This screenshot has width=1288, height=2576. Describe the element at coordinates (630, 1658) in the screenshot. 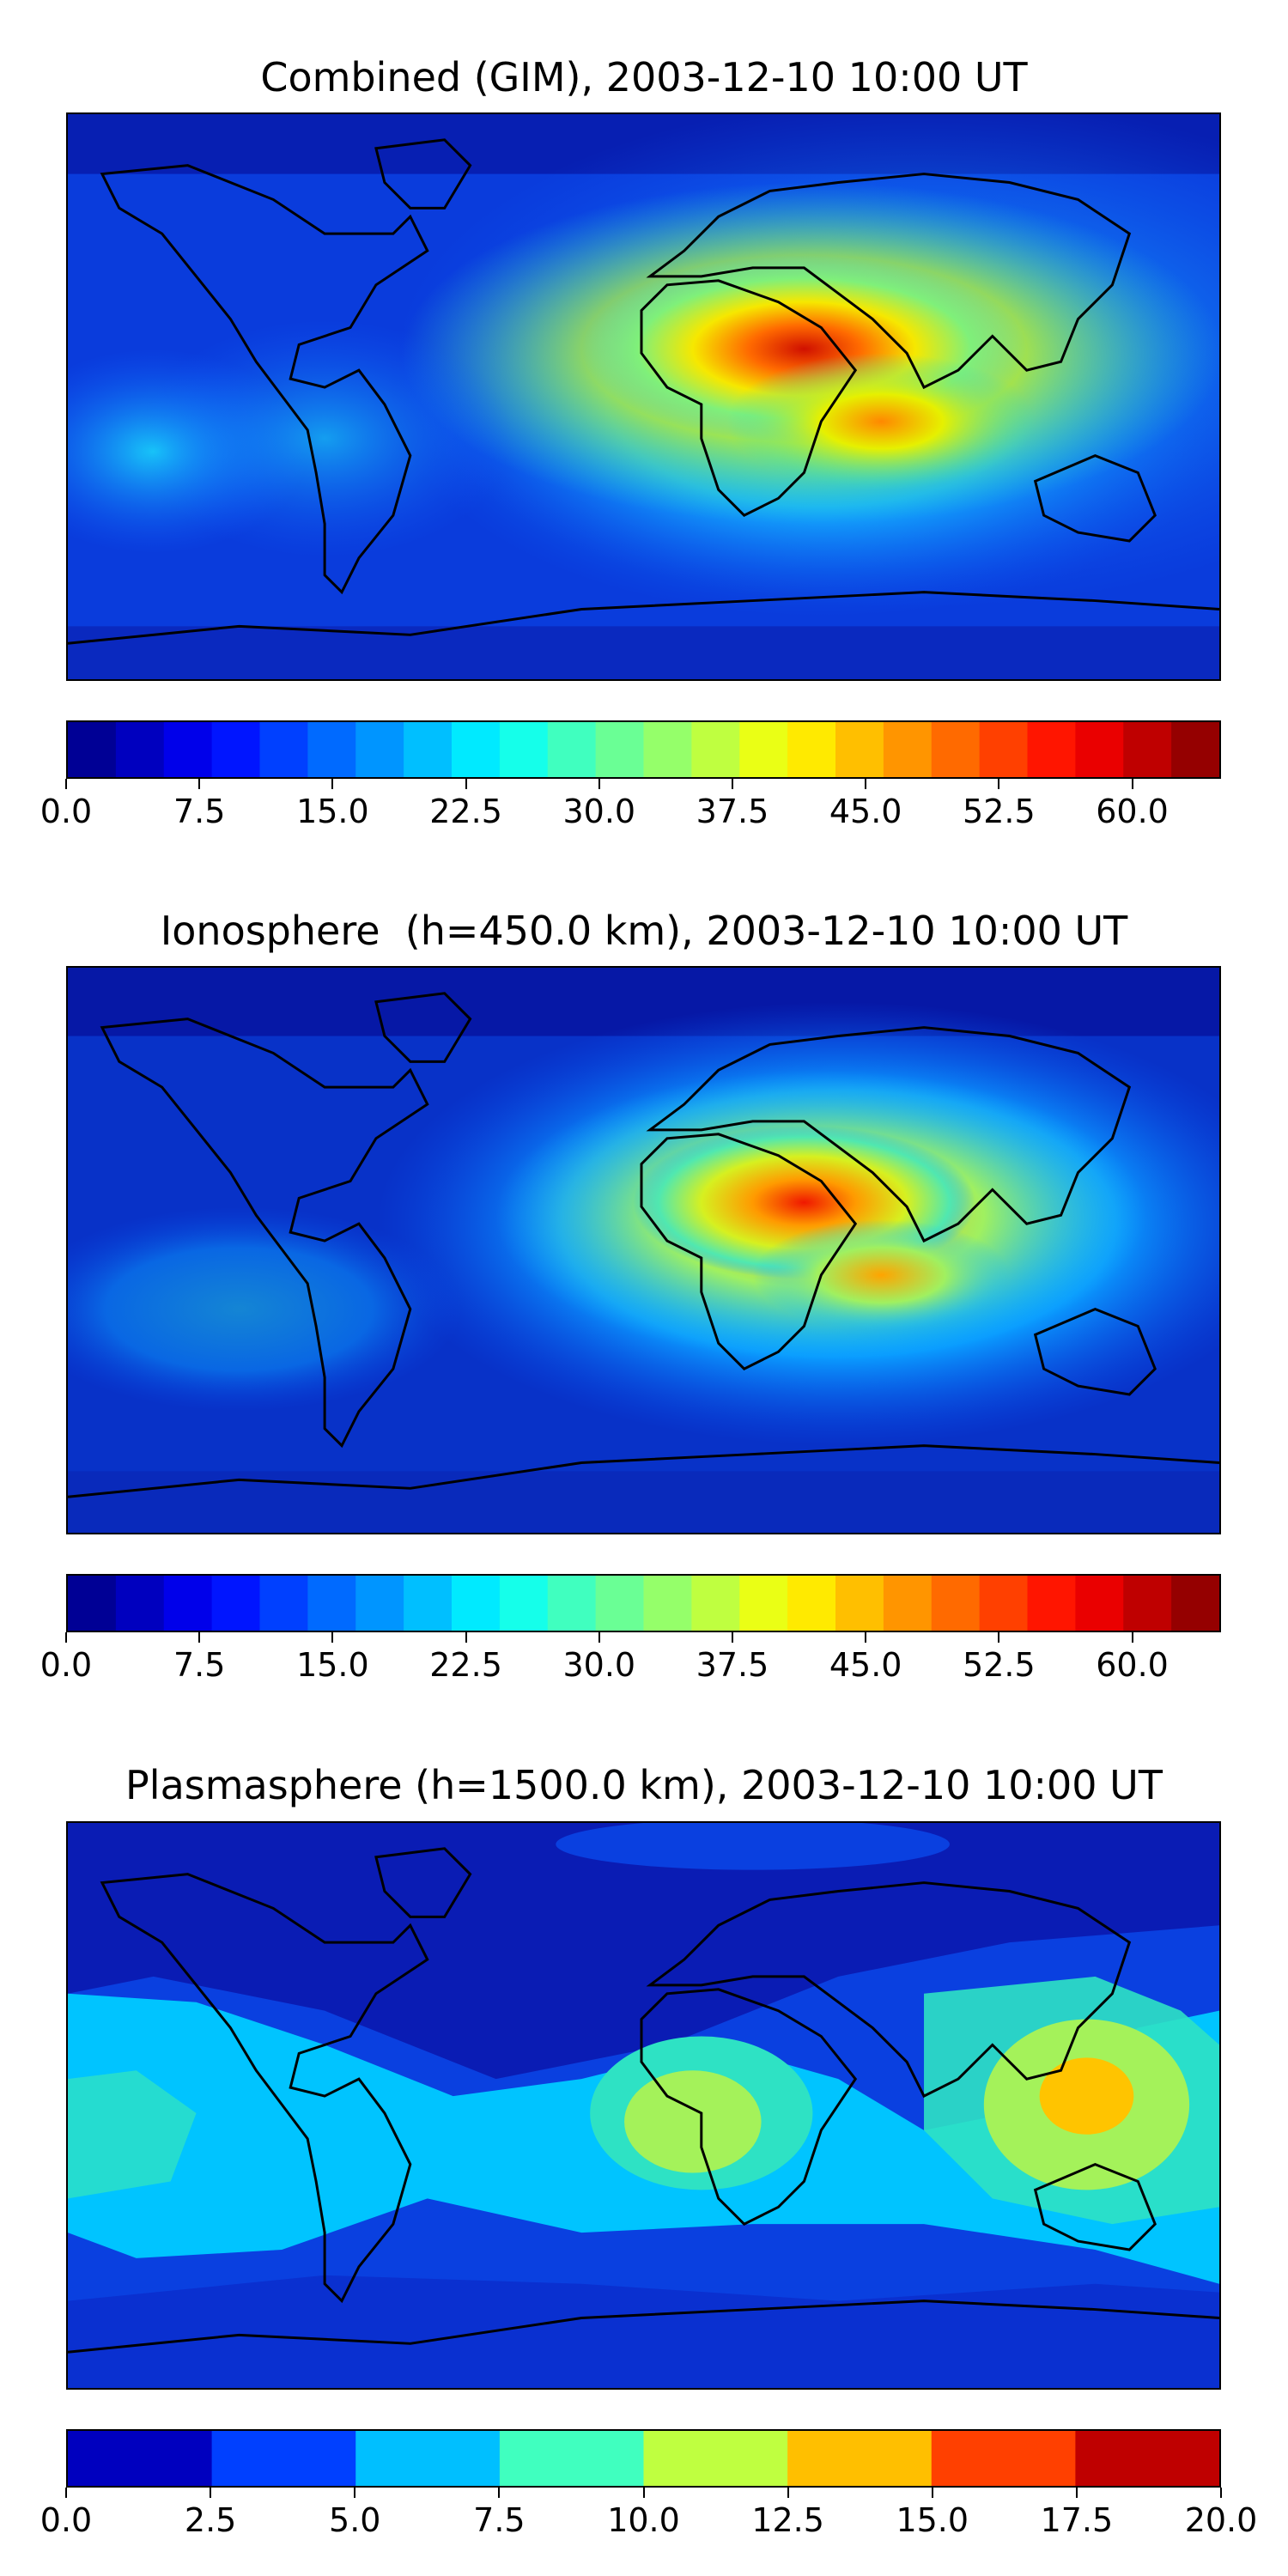

I see `panel-2-colorbar-ticks: 0.0 7.5 15.0 22.5 30.0 37.5 45.0 52.5 60.0` at that location.